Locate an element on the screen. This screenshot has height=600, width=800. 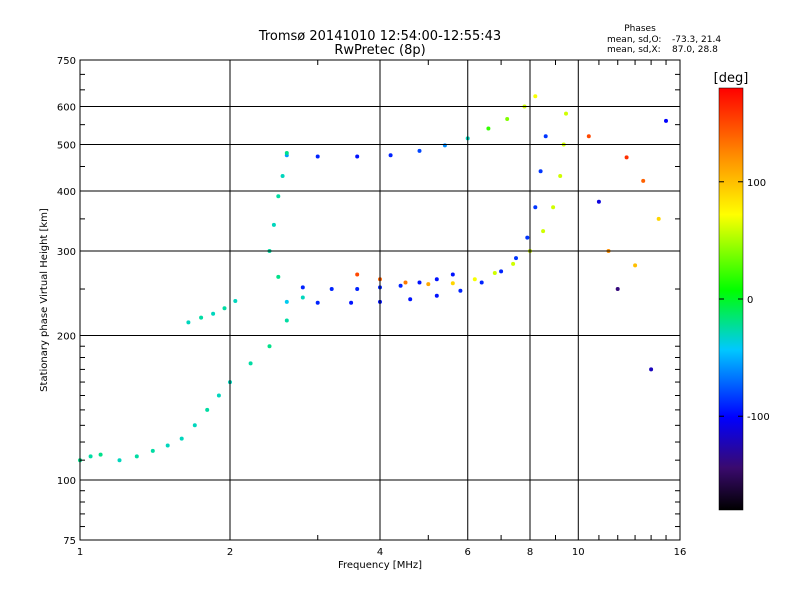
chart-subtitle: RwPretec (8p) is located at coordinates (379, 50).